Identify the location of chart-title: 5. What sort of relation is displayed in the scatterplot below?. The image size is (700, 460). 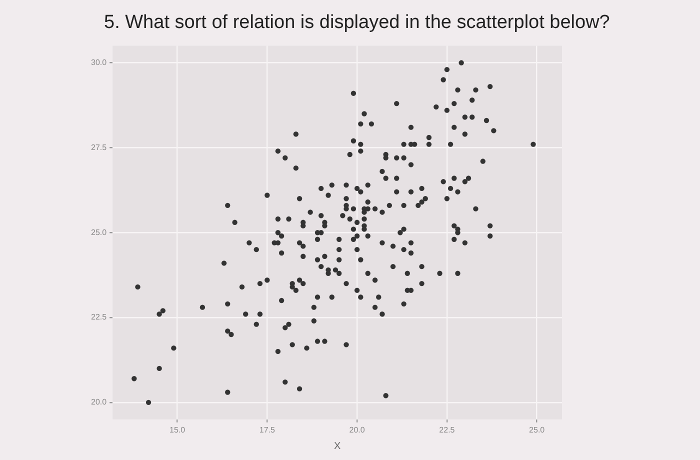
(357, 23).